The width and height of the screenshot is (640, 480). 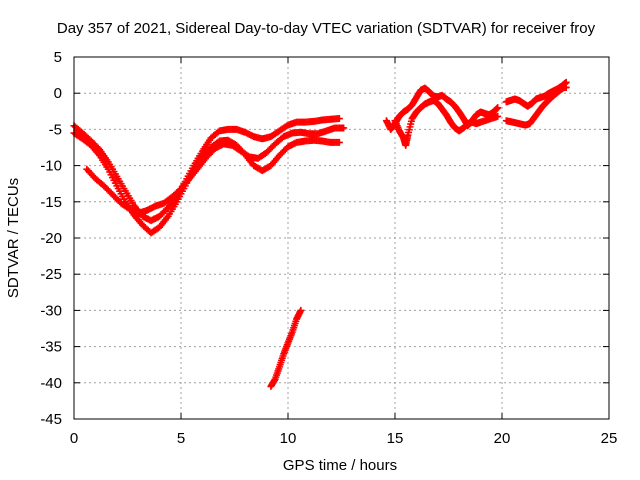 I want to click on series-track-a, so click(x=206, y=170).